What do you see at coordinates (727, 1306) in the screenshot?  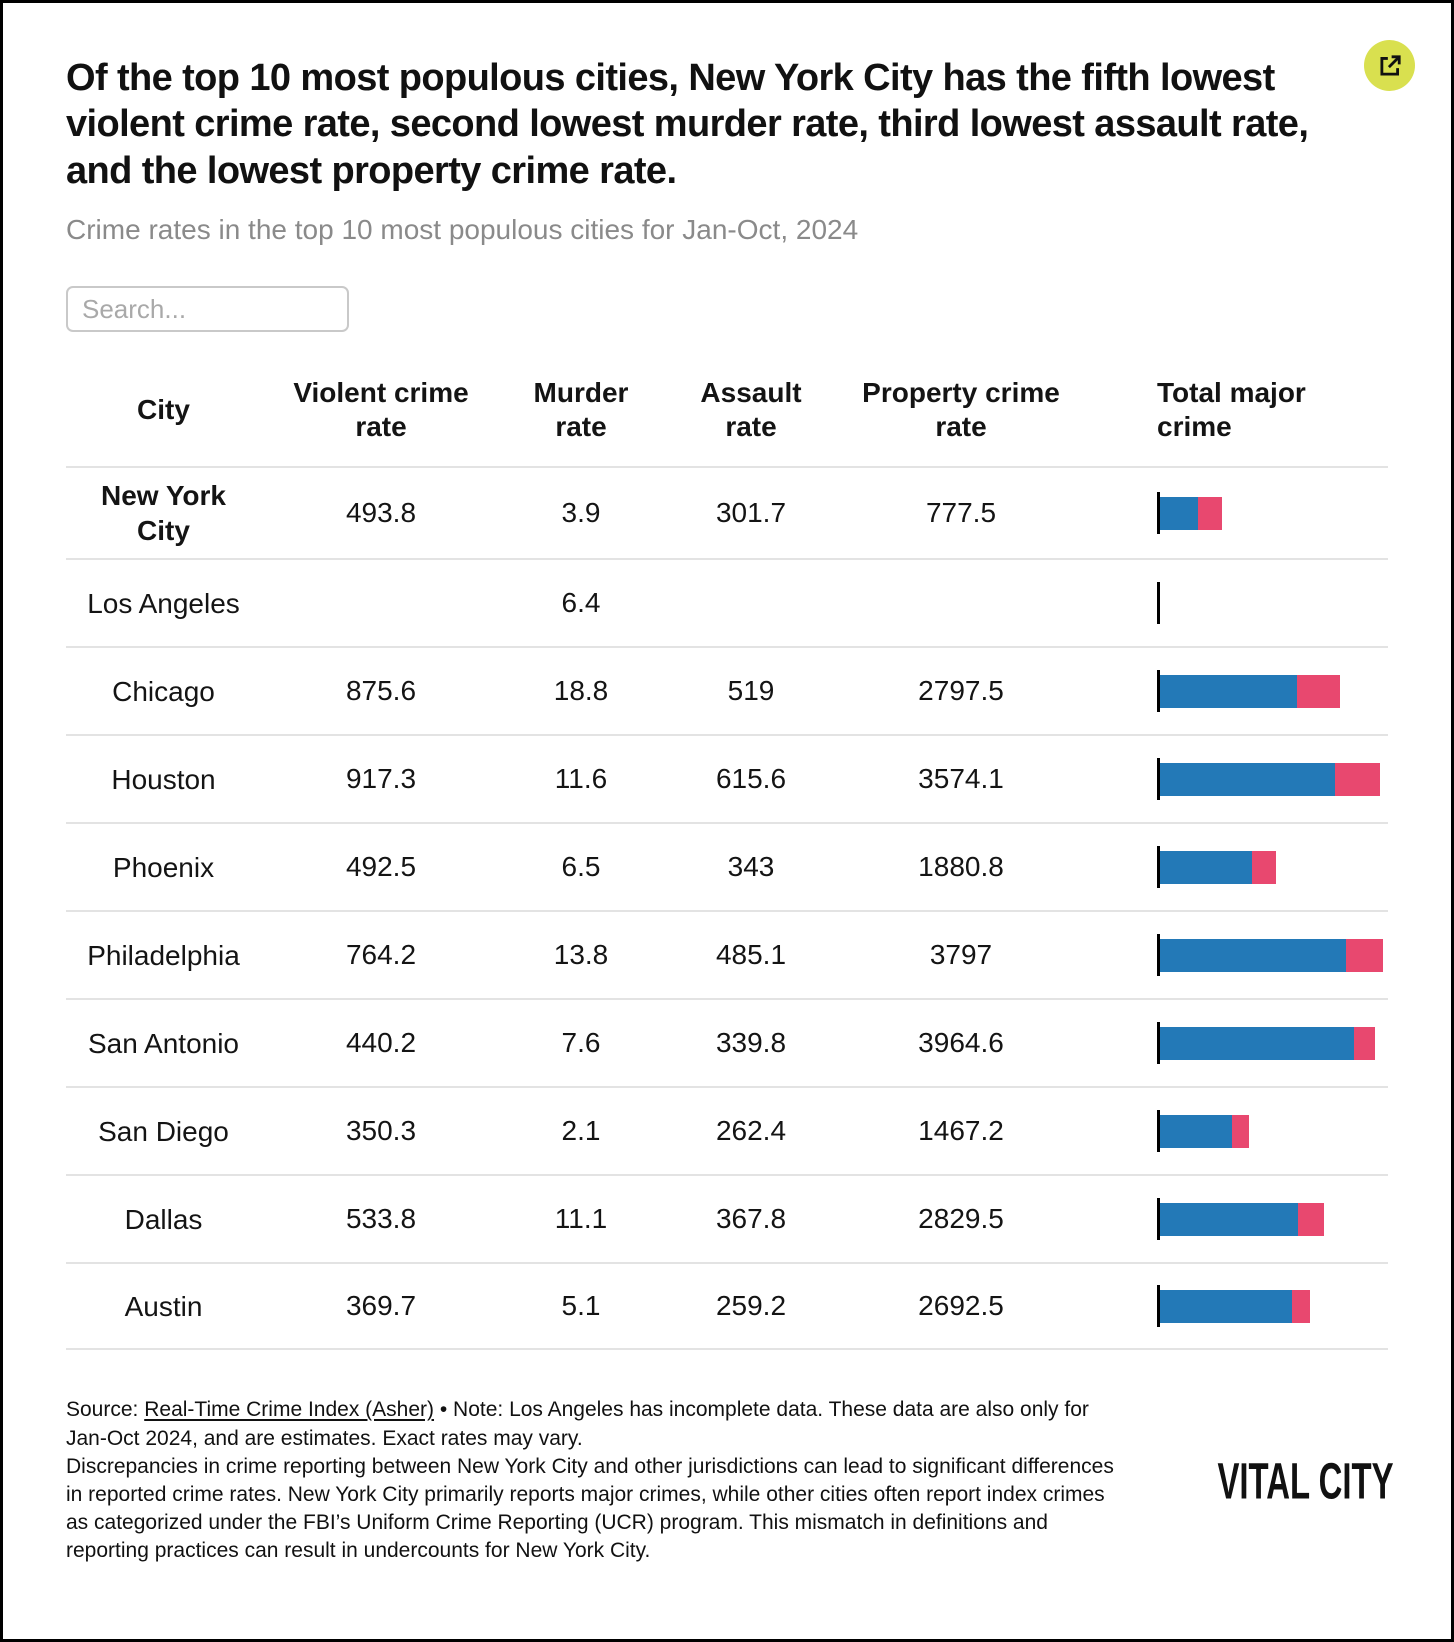 I see `table-row: Austin 369.7 5.1 259.2 2692.5` at bounding box center [727, 1306].